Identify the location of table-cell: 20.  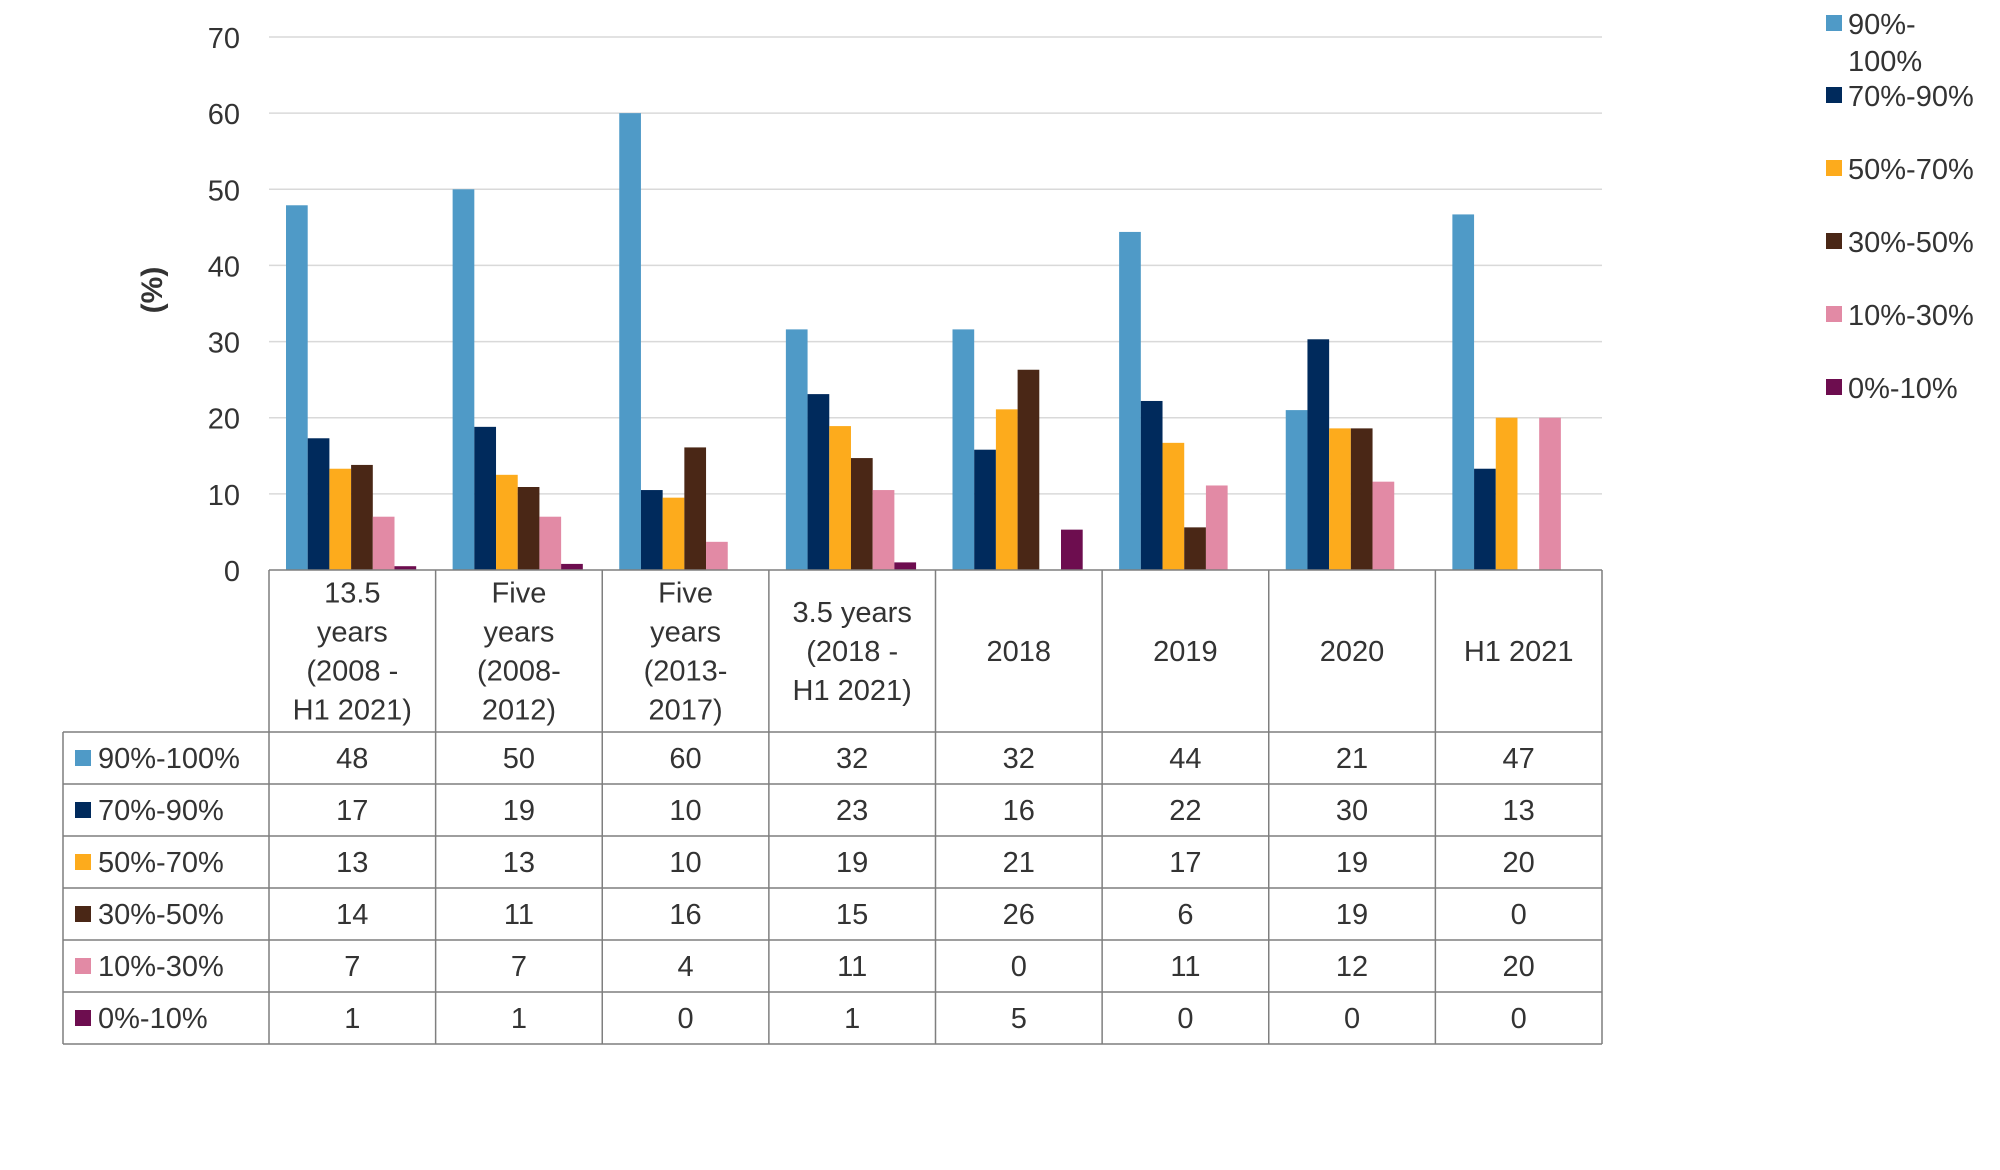
(1519, 967).